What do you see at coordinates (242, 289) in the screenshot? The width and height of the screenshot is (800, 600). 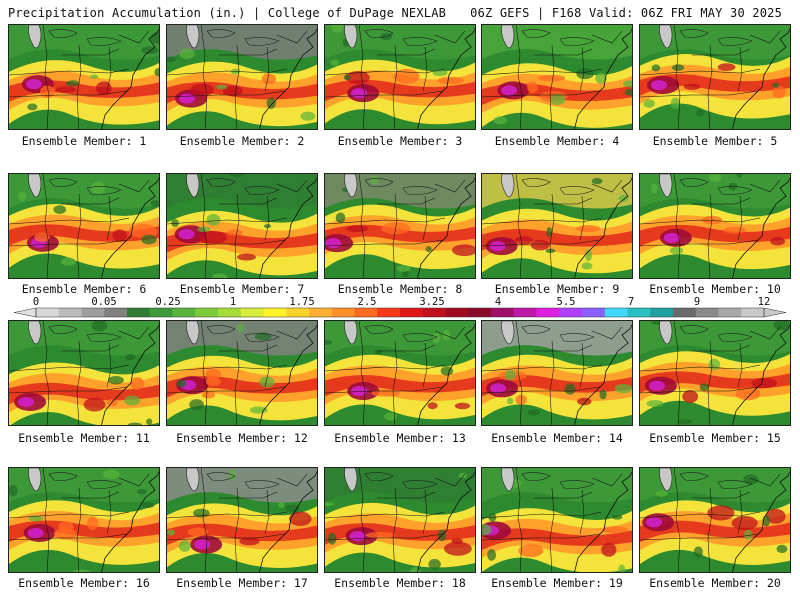 I see `ensemble-member-caption: Ensemble Member: 7` at bounding box center [242, 289].